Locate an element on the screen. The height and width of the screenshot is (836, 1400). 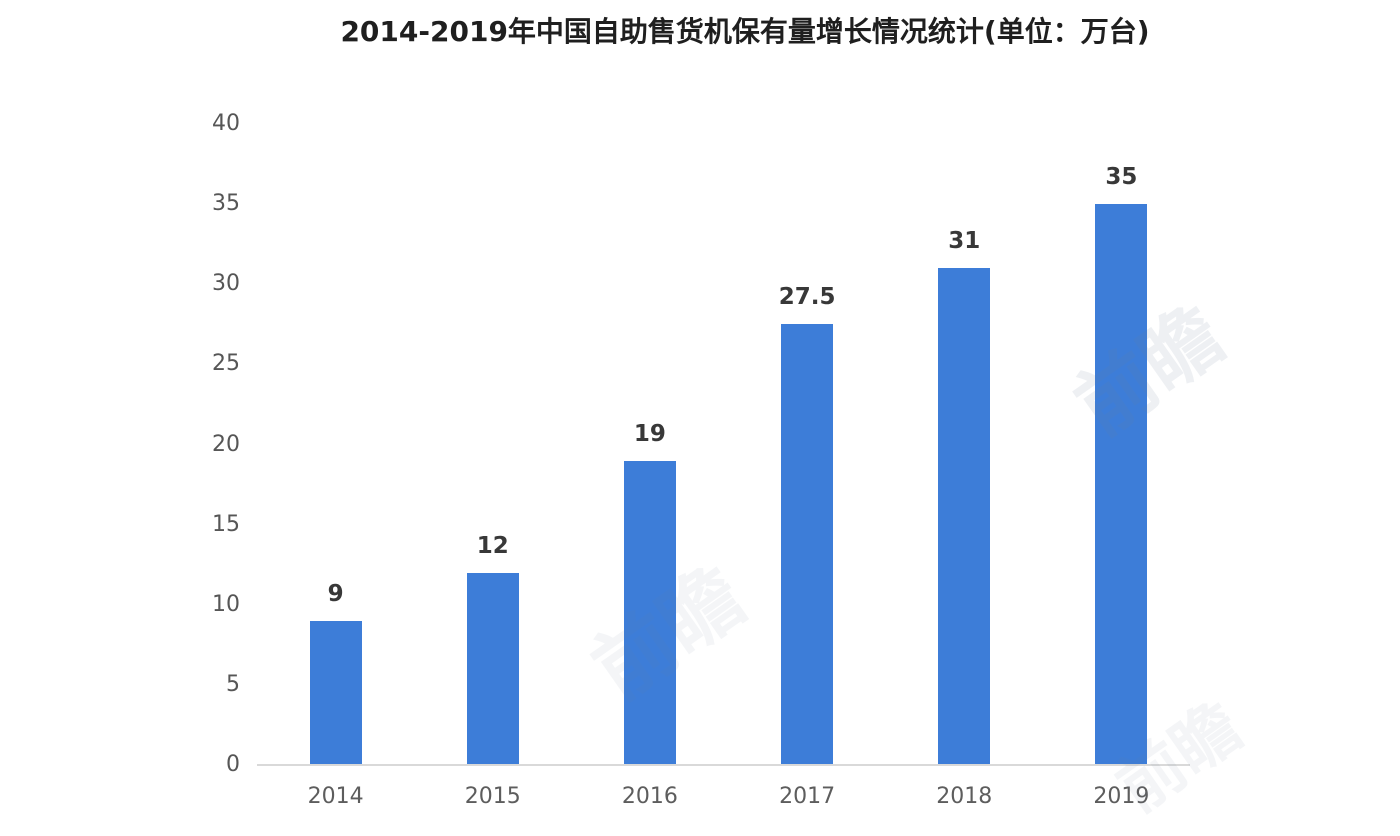
y-tick-label: 40 is located at coordinates (226, 123).